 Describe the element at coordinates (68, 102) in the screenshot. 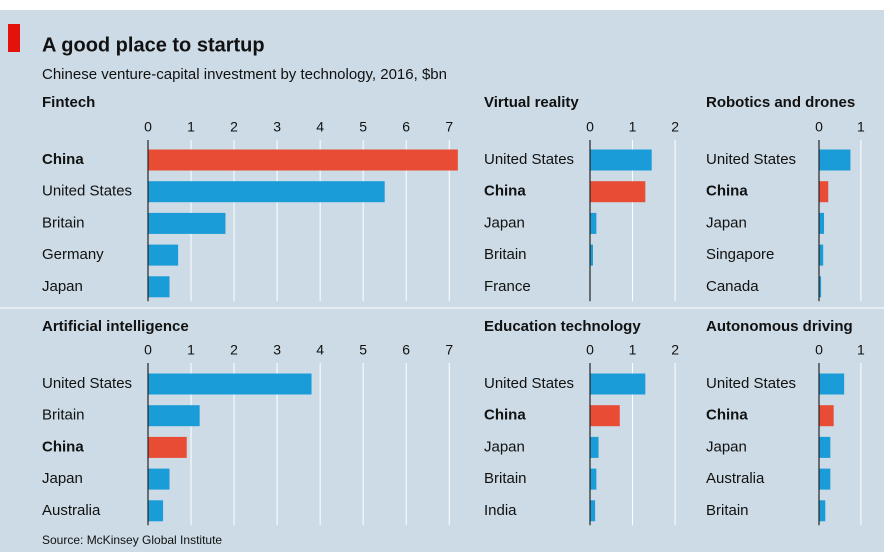

I see `panel-title: Fintech` at that location.